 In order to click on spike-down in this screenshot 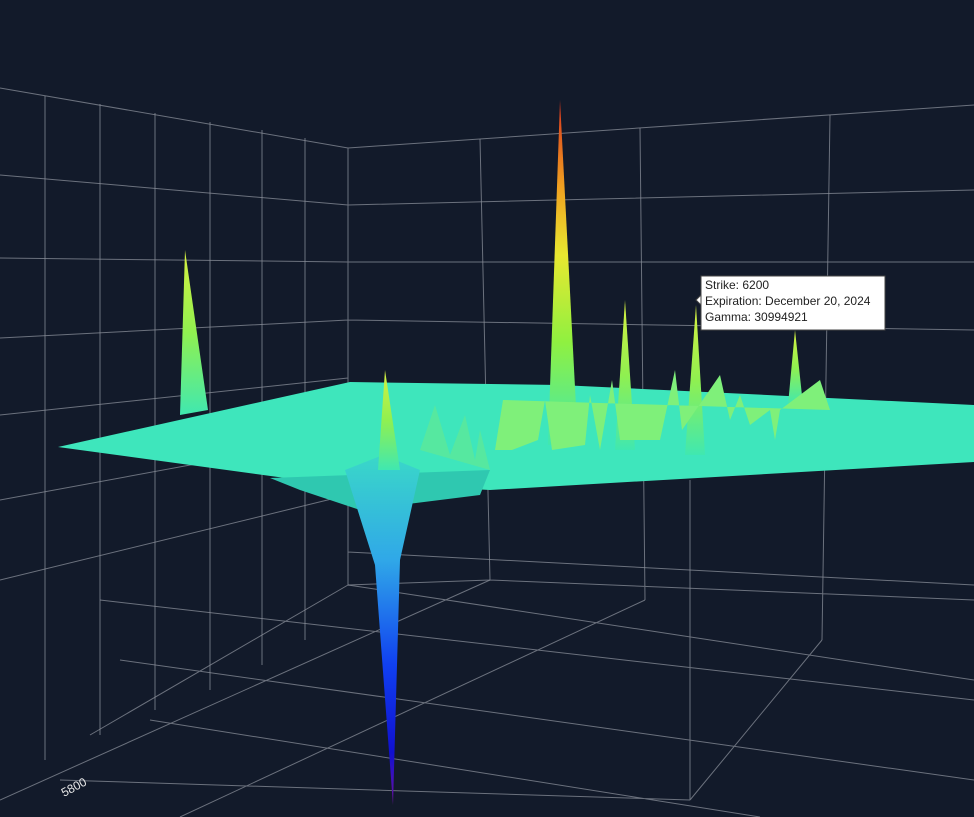, I will do `click(382, 630)`.